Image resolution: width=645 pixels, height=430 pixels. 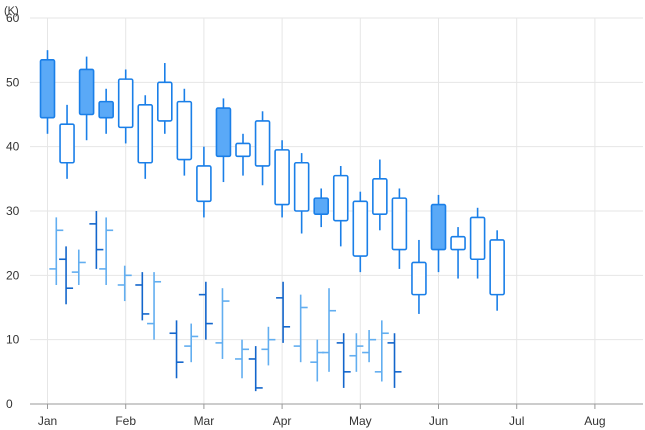 What do you see at coordinates (438, 421) in the screenshot?
I see `x-tick-label: Jun` at bounding box center [438, 421].